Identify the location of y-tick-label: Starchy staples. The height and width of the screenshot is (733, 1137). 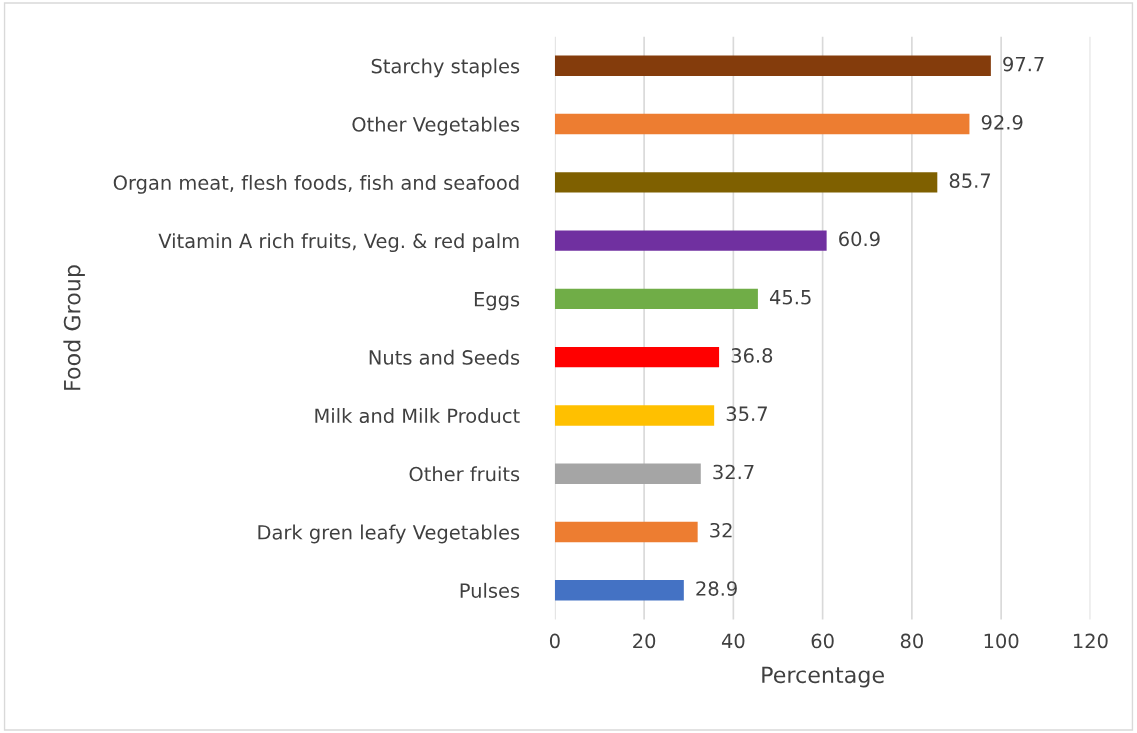
(445, 68).